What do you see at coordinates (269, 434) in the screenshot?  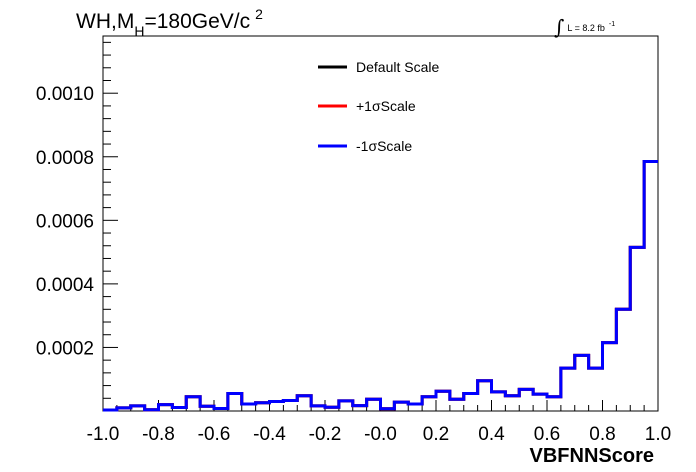 I see `x-tick-label: -0.4` at bounding box center [269, 434].